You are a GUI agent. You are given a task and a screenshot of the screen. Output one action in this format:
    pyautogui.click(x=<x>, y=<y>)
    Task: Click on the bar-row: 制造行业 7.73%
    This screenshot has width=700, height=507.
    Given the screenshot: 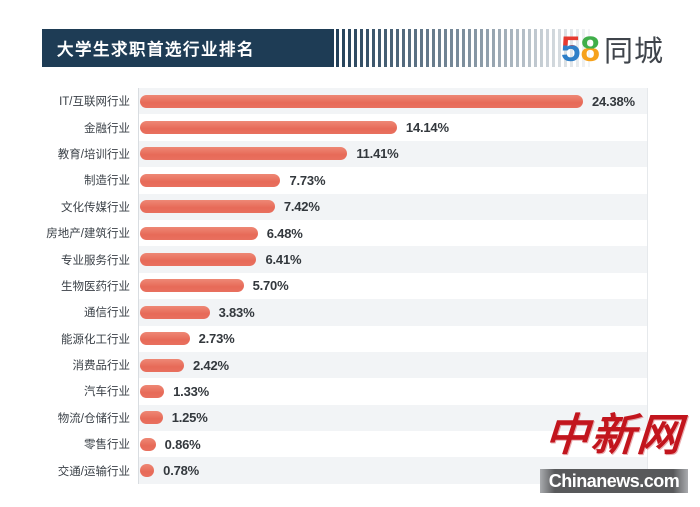 What is the action you would take?
    pyautogui.click(x=345, y=180)
    